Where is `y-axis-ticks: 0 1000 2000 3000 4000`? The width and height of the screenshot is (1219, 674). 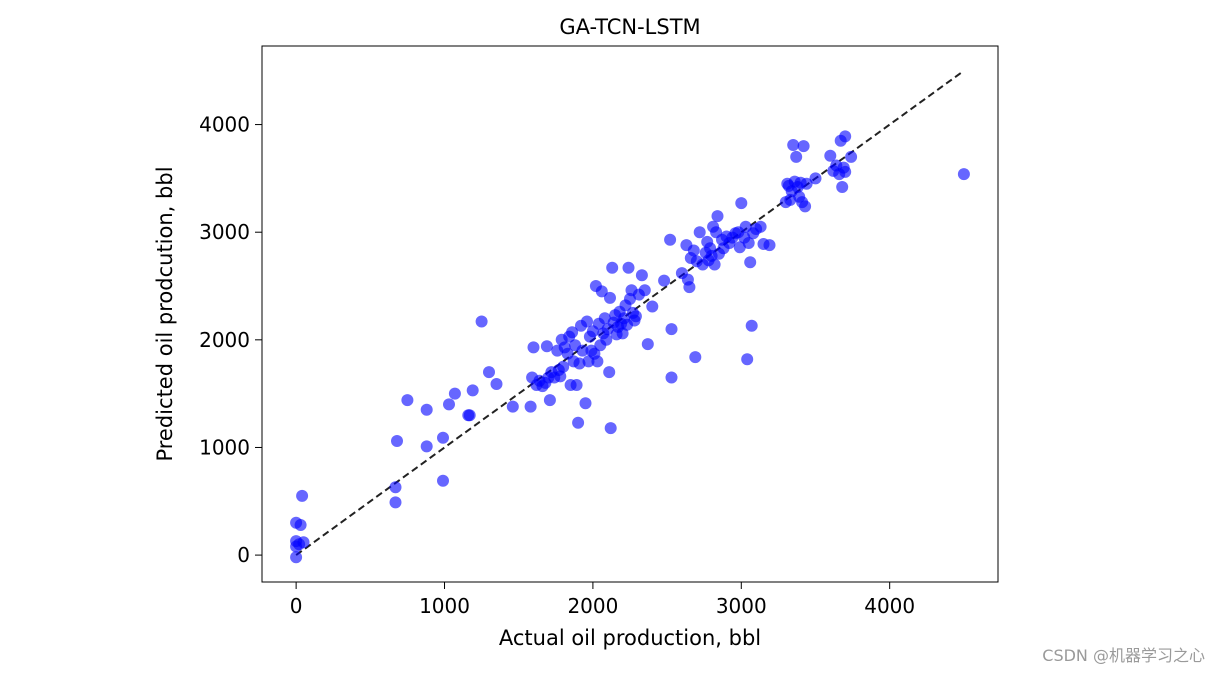
y-axis-ticks: 0 1000 2000 3000 4000 is located at coordinates (230, 340).